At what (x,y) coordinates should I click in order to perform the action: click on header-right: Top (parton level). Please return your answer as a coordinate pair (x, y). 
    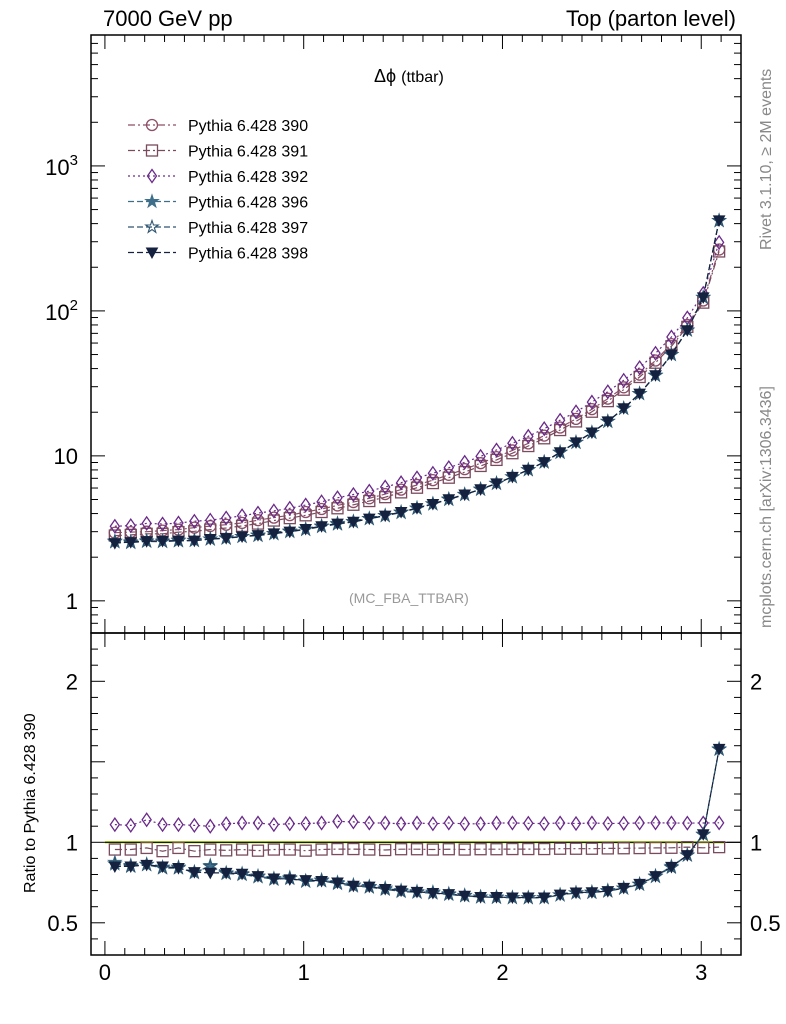
    Looking at the image, I should click on (651, 18).